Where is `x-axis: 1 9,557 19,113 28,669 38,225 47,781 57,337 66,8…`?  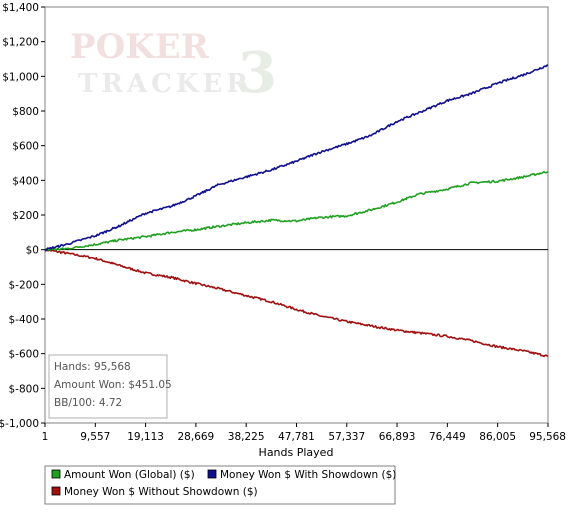 x-axis: 1 9,557 19,113 28,669 38,225 47,781 57,337 66,8… is located at coordinates (304, 433).